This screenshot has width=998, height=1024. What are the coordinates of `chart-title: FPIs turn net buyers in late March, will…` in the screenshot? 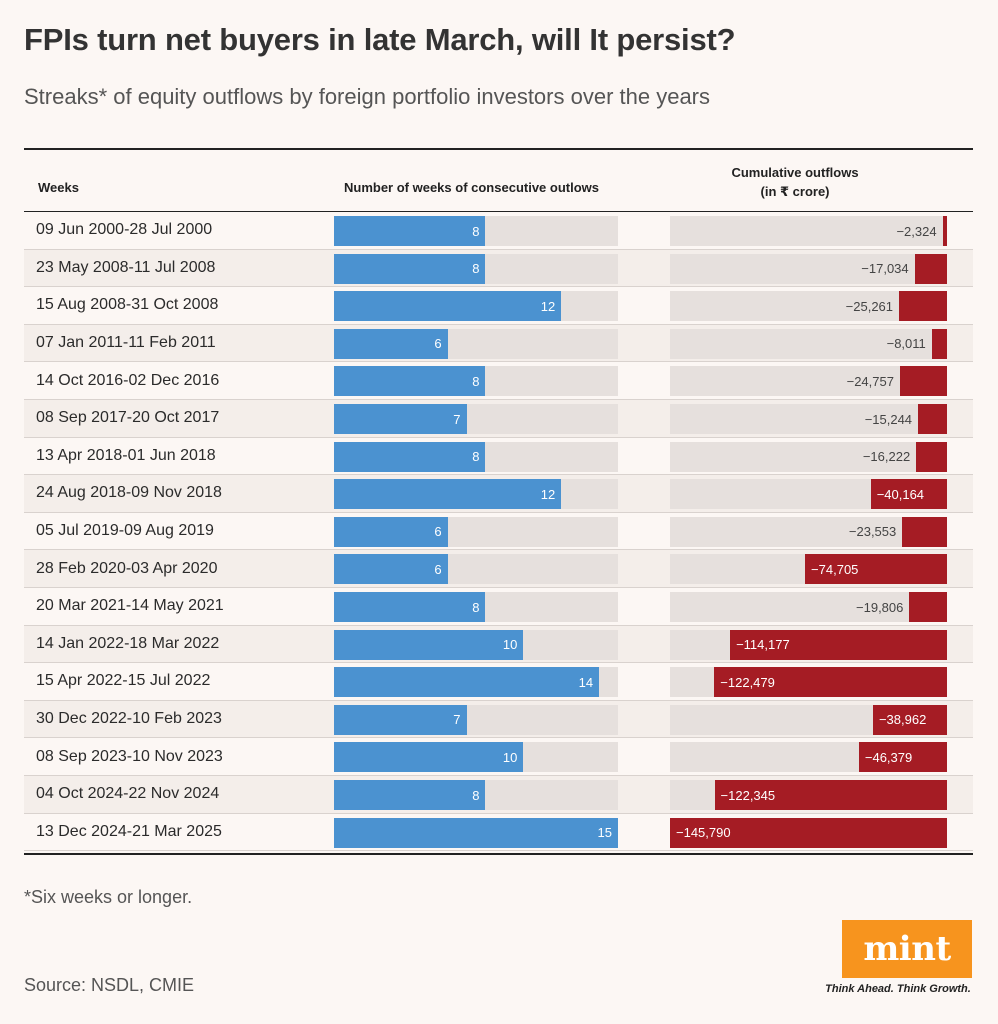 It's located at (380, 39).